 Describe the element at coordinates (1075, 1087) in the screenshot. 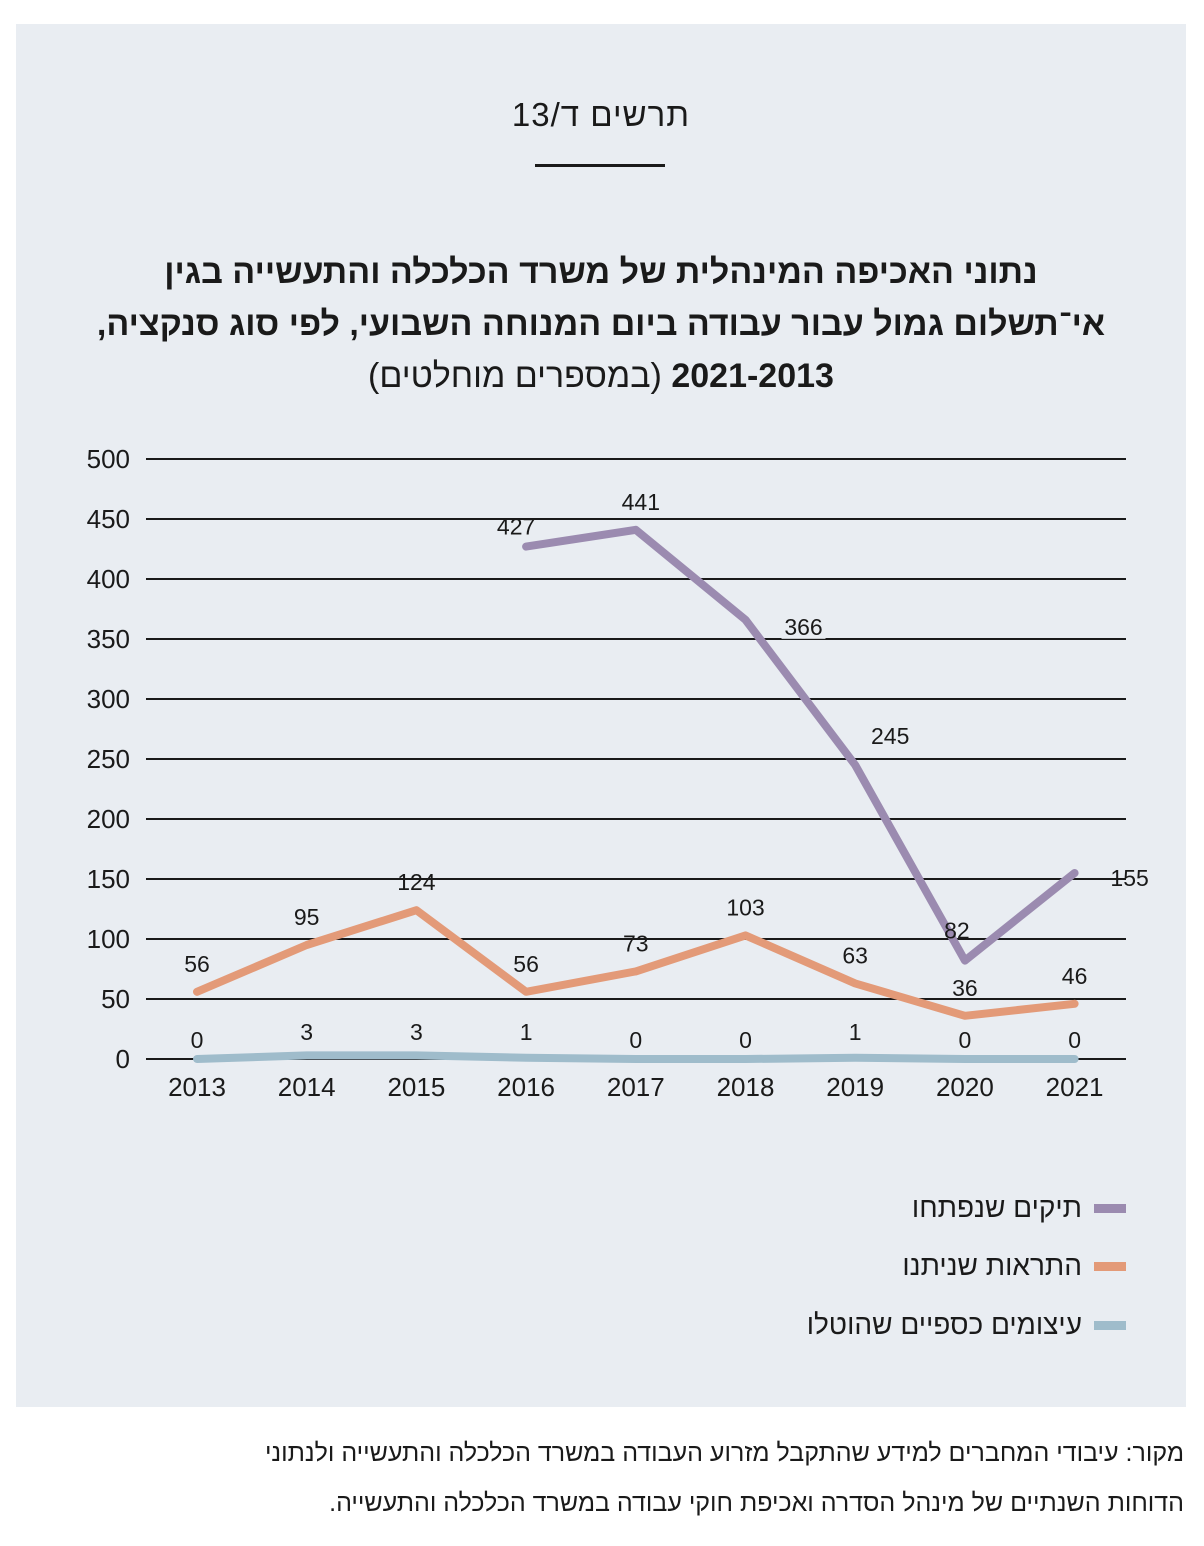

I see `x-tick-label: 2021` at that location.